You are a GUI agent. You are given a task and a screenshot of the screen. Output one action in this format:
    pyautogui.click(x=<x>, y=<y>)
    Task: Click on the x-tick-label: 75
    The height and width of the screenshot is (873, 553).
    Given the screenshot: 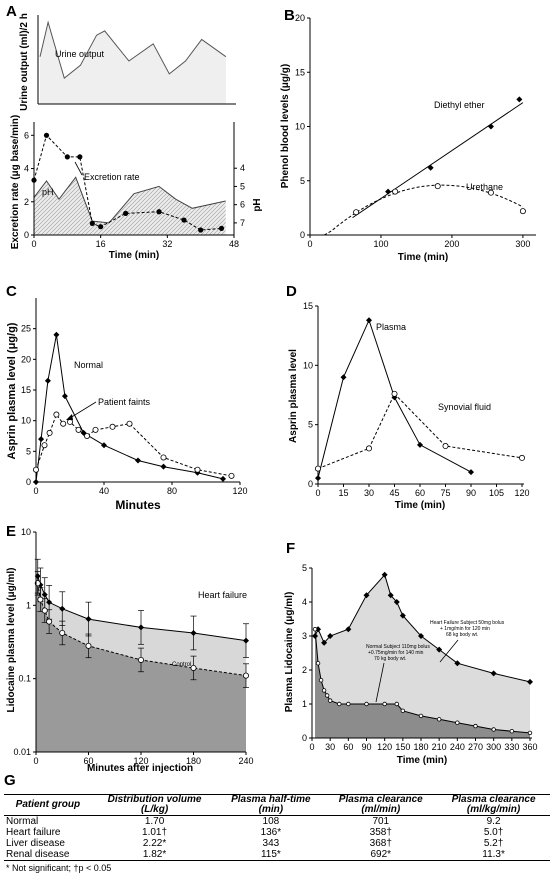 What is the action you would take?
    pyautogui.click(x=445, y=493)
    